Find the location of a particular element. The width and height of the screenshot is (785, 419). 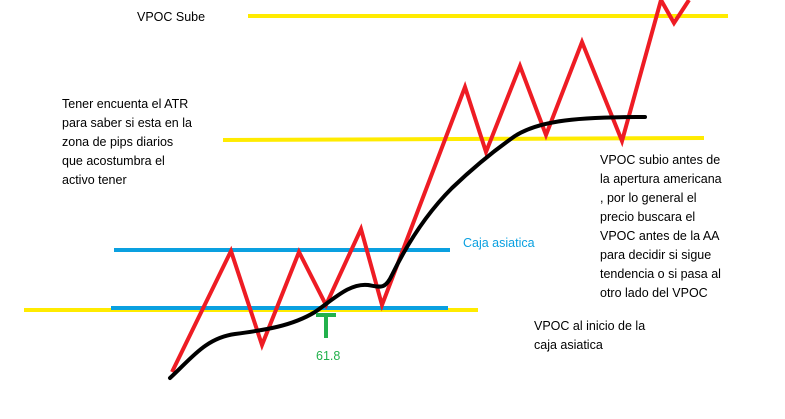

atr-note-line: Tener encuenta el ATR is located at coordinates (125, 104).